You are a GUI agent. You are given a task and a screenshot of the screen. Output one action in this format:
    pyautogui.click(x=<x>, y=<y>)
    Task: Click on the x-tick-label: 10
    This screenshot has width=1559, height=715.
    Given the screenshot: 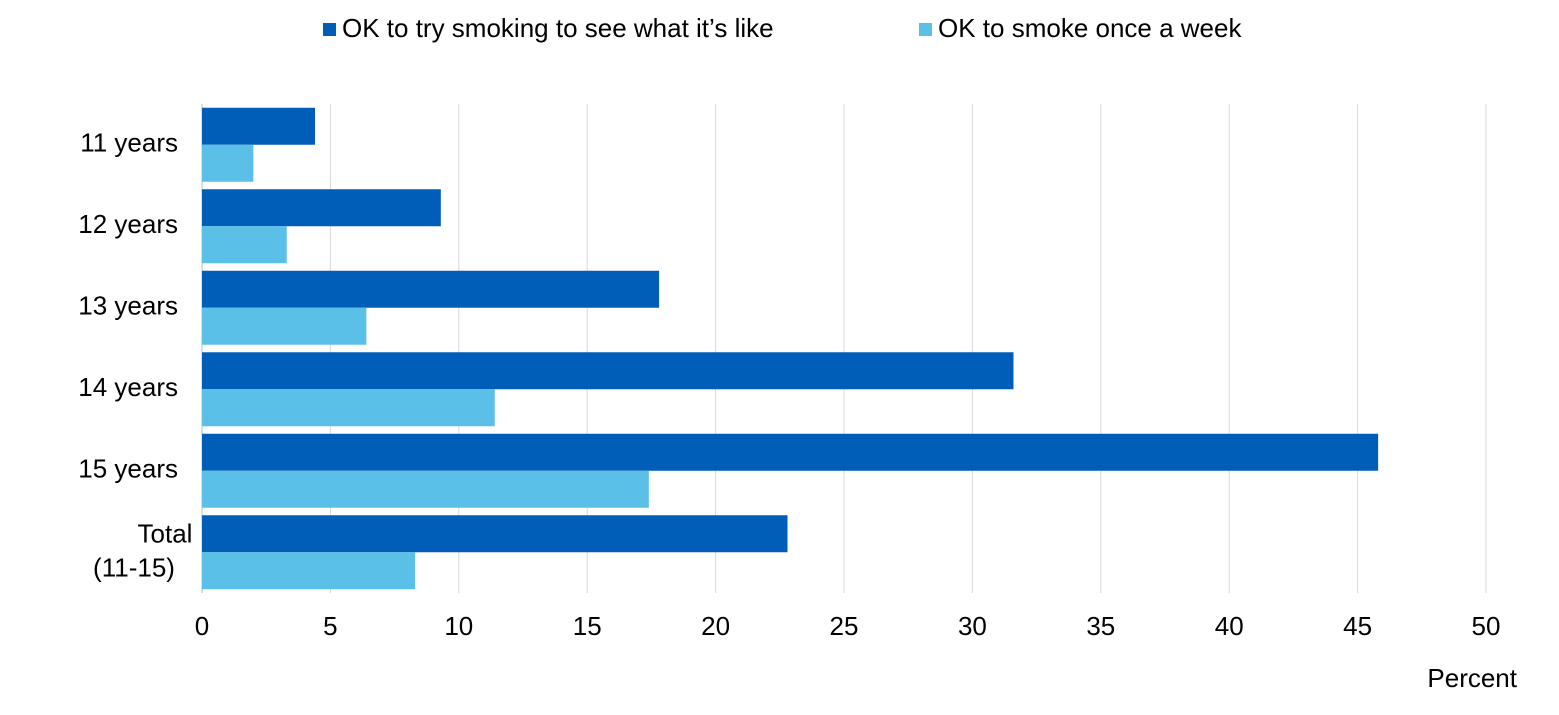 What is the action you would take?
    pyautogui.click(x=458, y=626)
    